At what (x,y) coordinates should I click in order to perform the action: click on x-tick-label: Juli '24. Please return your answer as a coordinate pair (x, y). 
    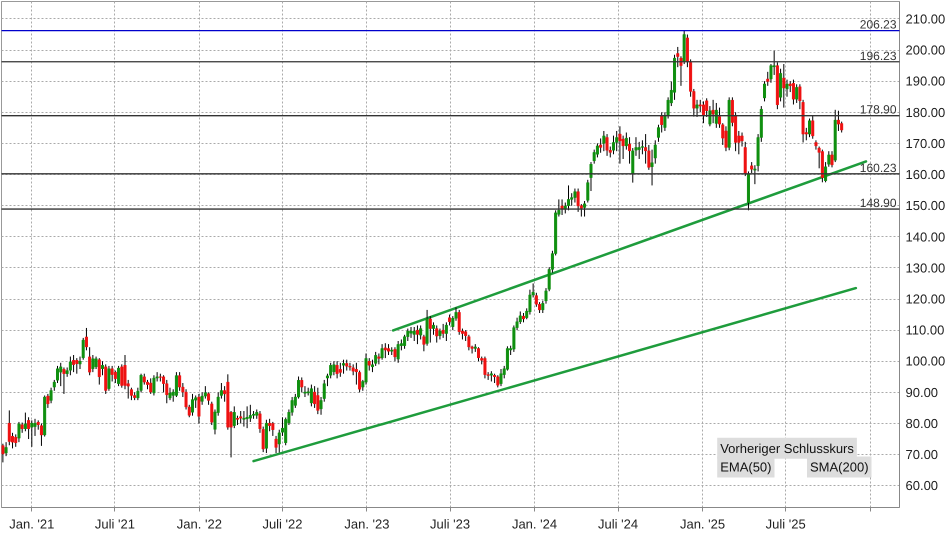
    Looking at the image, I should click on (618, 524).